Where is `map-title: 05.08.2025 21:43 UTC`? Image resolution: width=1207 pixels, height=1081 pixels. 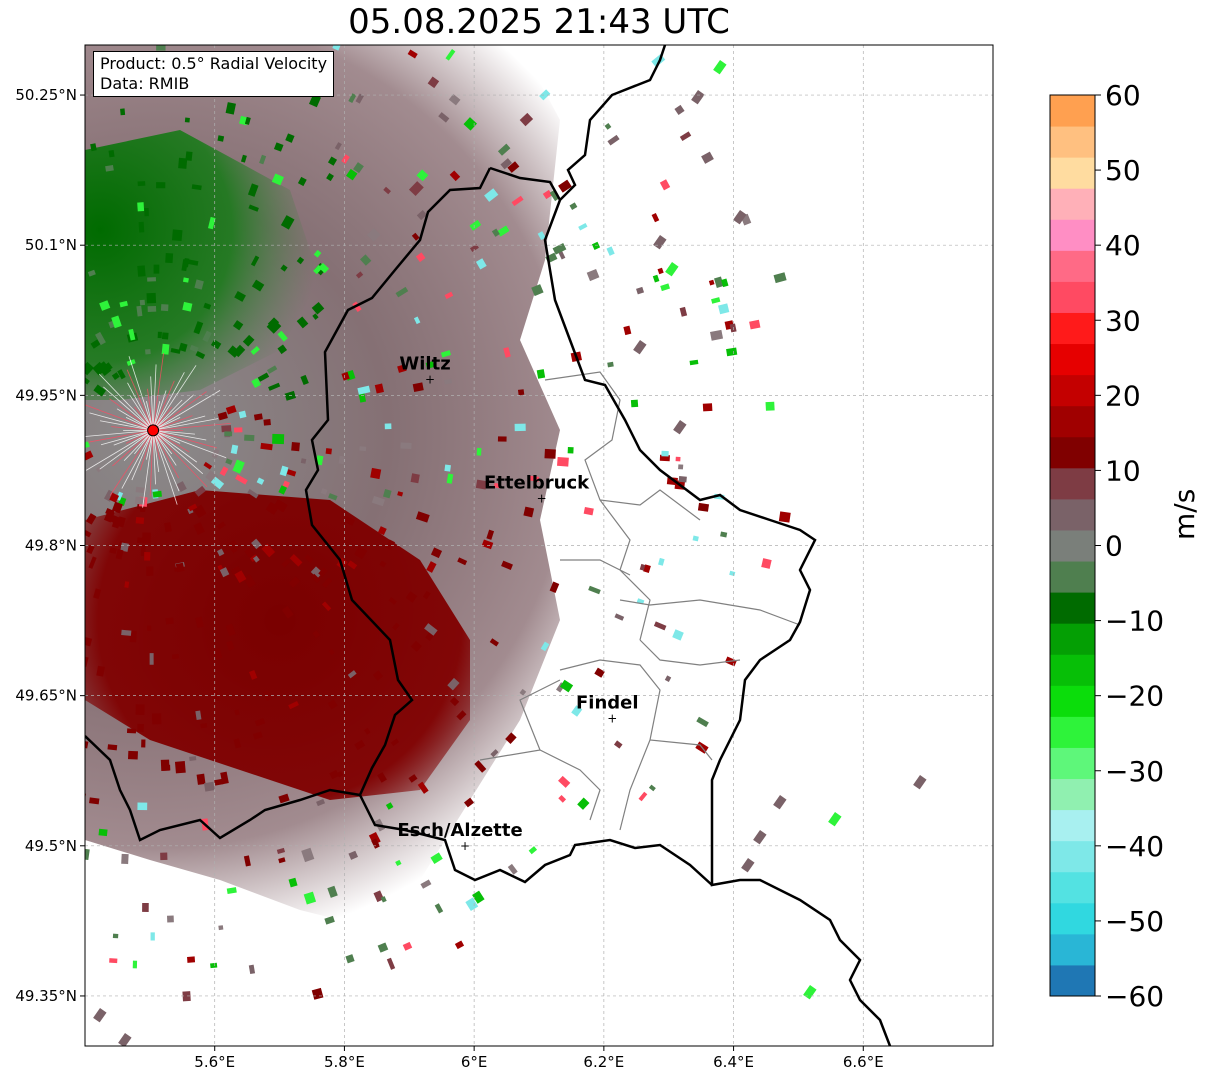
map-title: 05.08.2025 21:43 UTC is located at coordinates (539, 22).